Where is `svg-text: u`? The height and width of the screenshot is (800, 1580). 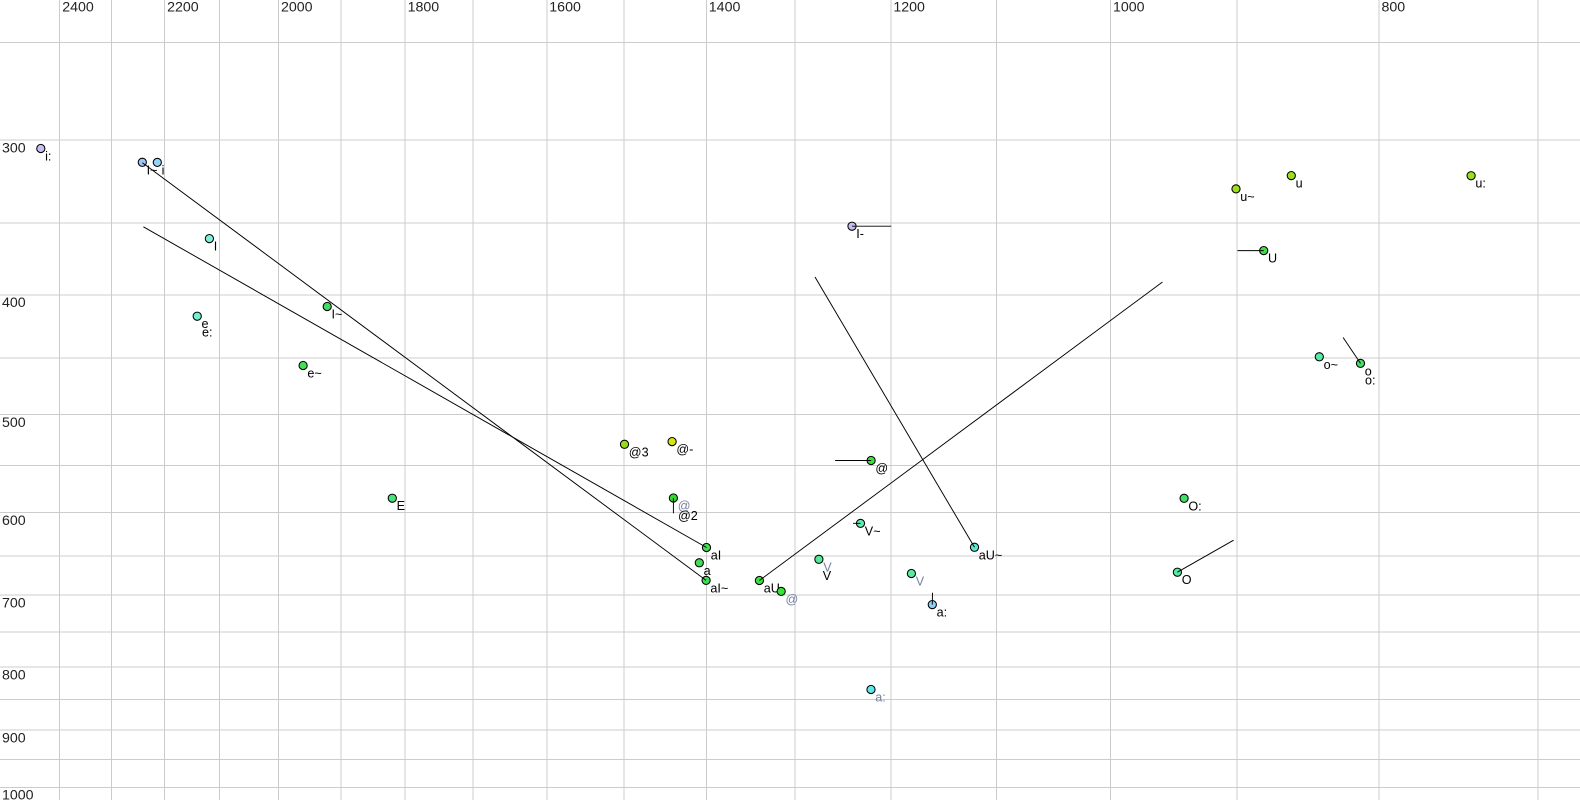 svg-text: u is located at coordinates (1299, 184).